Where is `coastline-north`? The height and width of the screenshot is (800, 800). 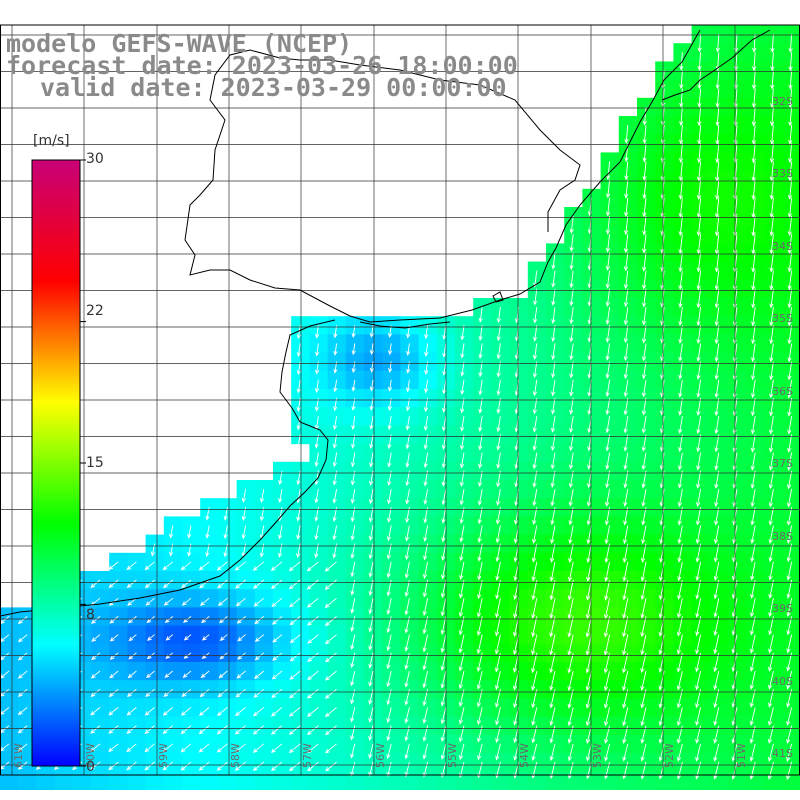 coastline-north is located at coordinates (716, 65).